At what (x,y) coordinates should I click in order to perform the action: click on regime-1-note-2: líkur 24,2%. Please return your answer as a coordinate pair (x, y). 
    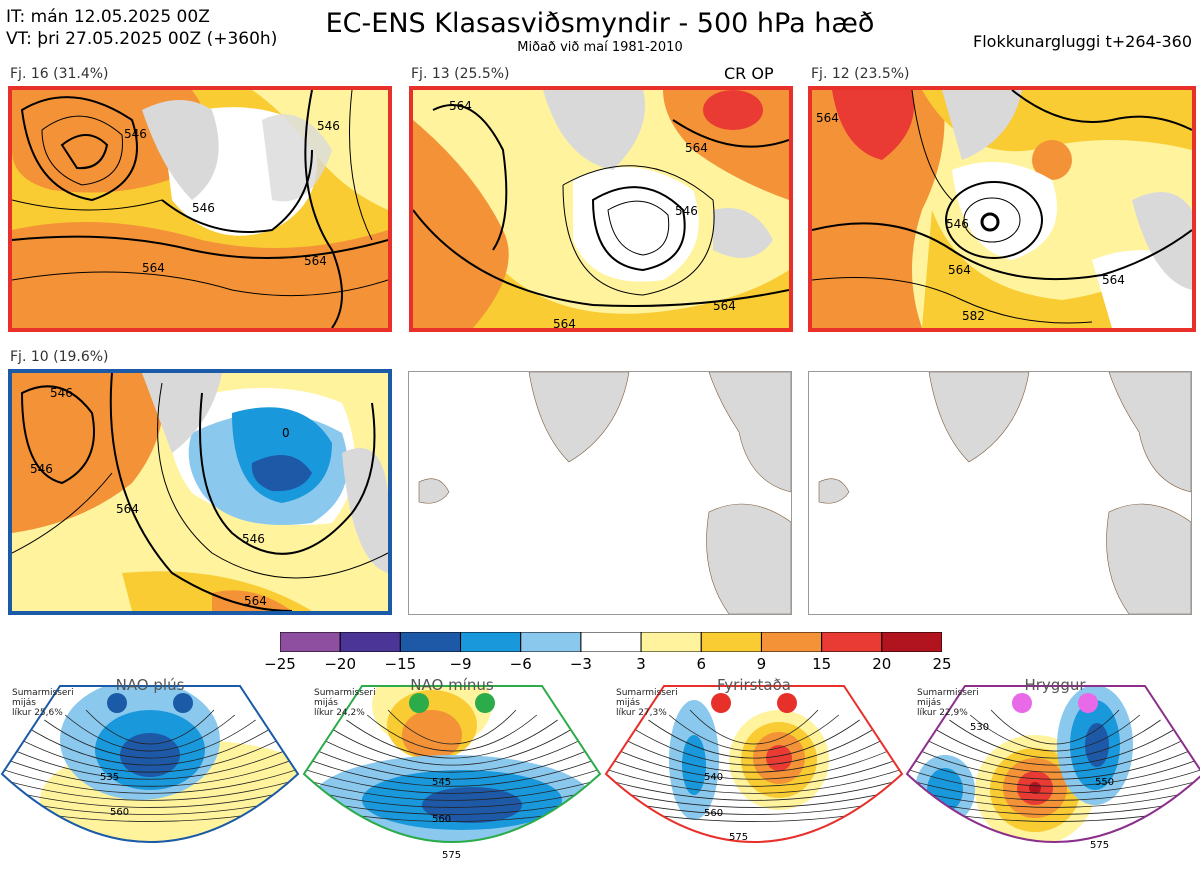
    Looking at the image, I should click on (339, 713).